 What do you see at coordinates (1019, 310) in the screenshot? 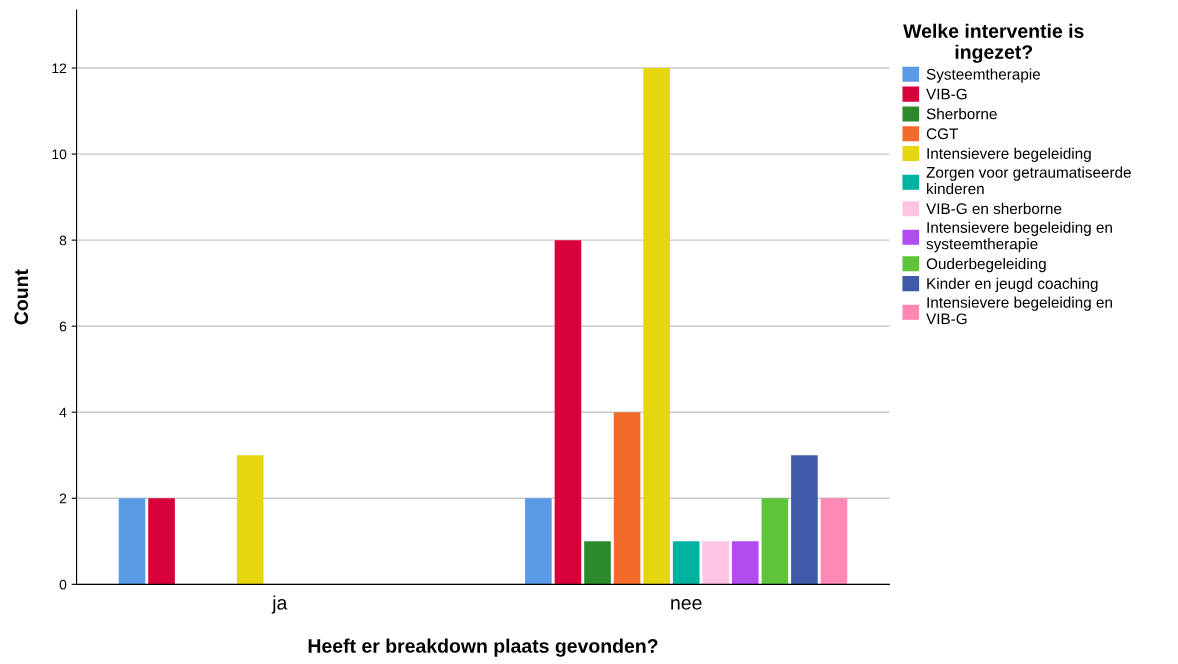
I see `legend-label: Intensievere begeleiding en VIB-G` at bounding box center [1019, 310].